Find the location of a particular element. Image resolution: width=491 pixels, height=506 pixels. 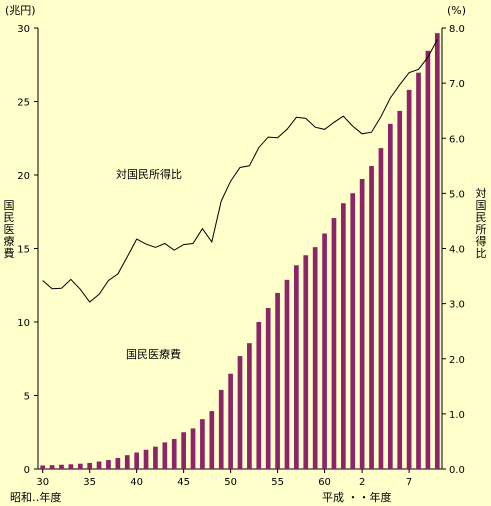

right-unit-label: (%) is located at coordinates (456, 10).